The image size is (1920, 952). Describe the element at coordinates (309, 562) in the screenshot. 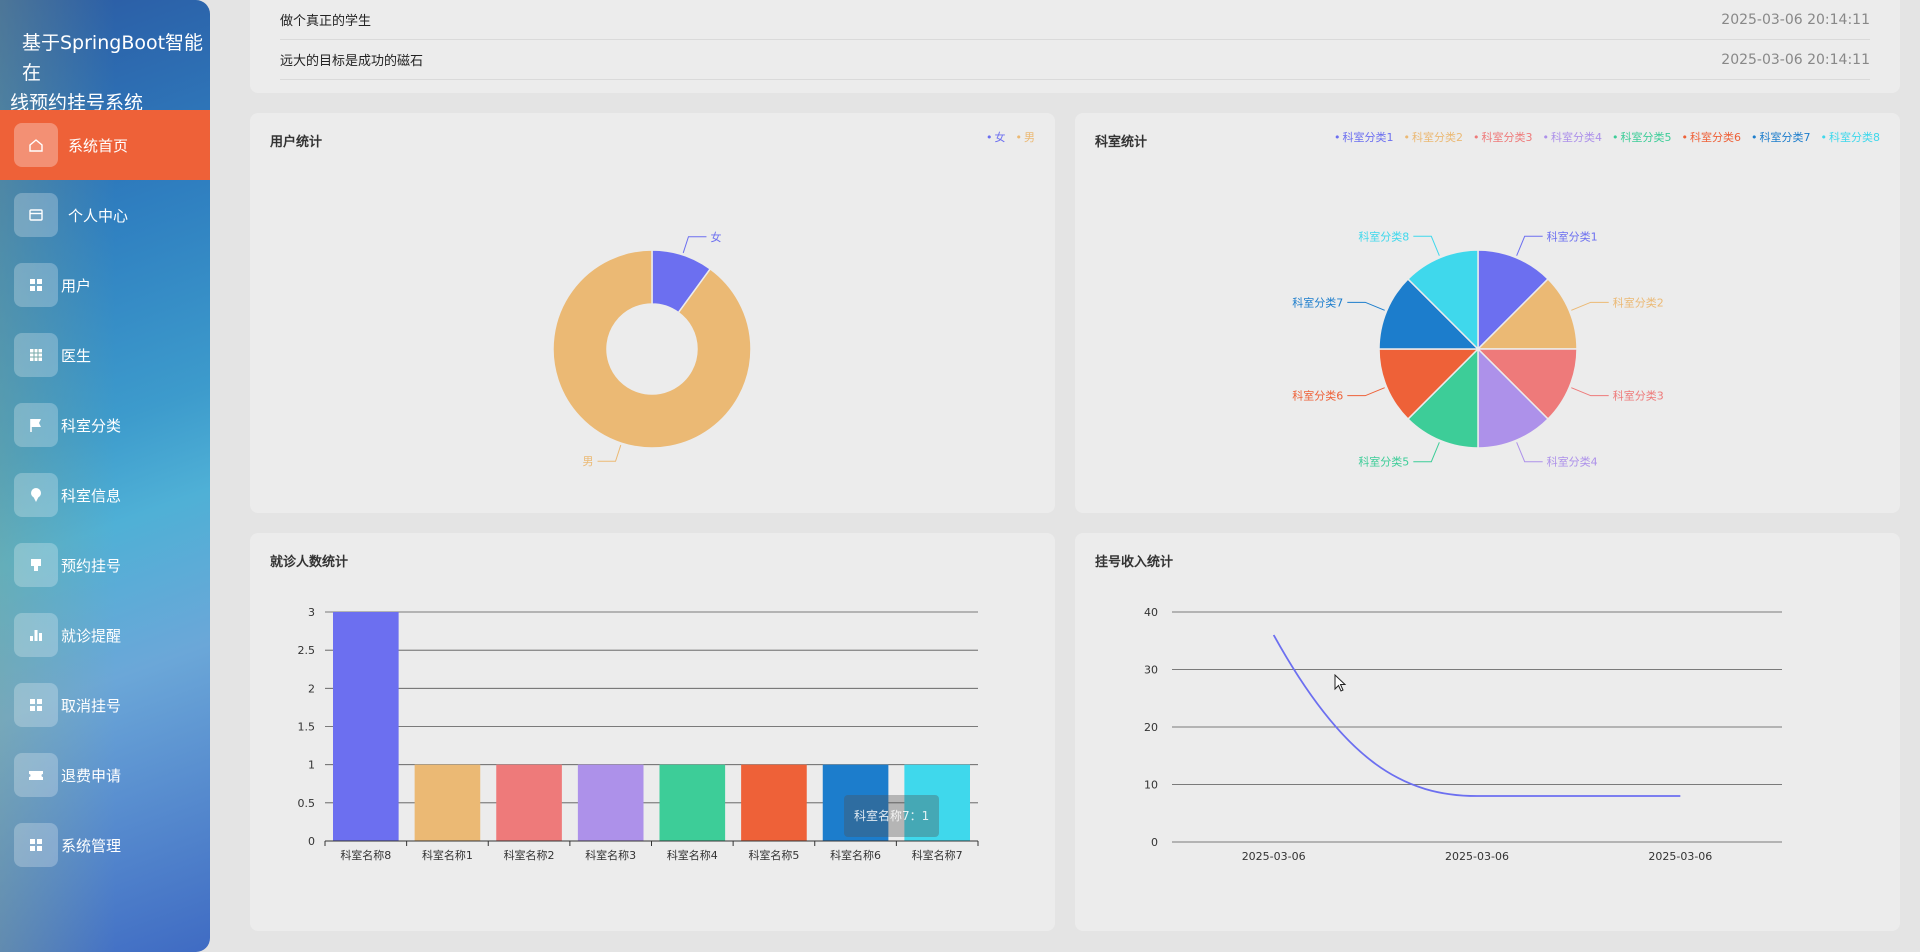

I see `visit-count-title: 就诊人数统计` at that location.